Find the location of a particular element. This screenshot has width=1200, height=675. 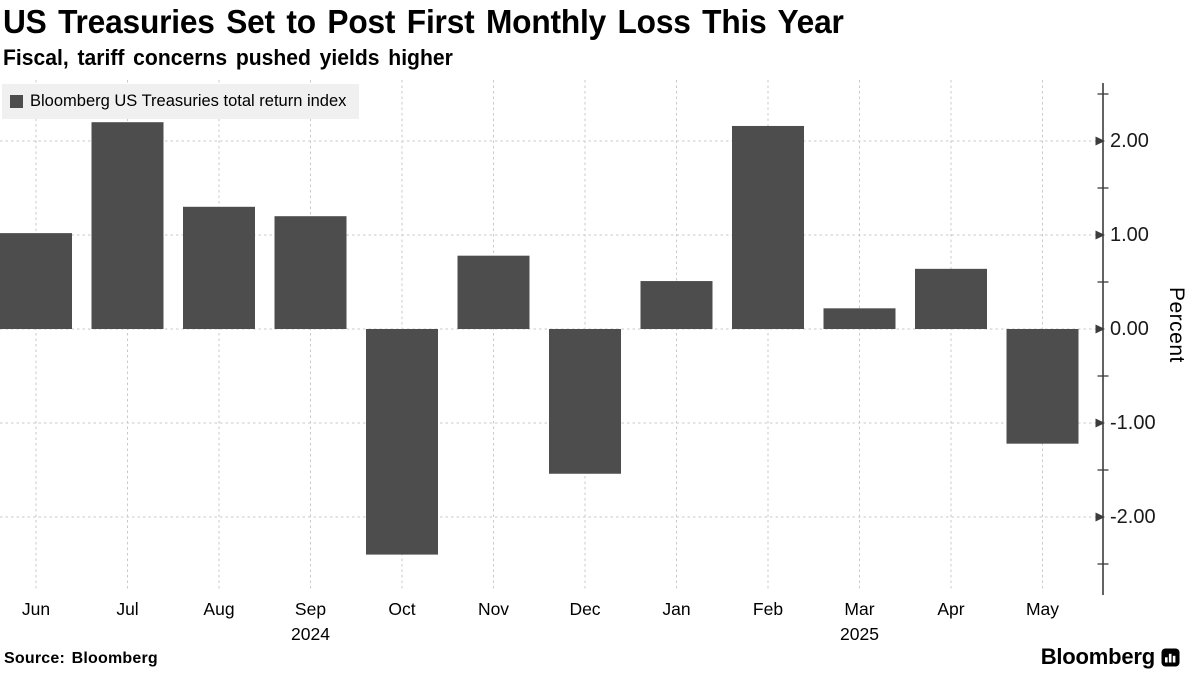

x-year-label-2025: 2025 is located at coordinates (859, 634).